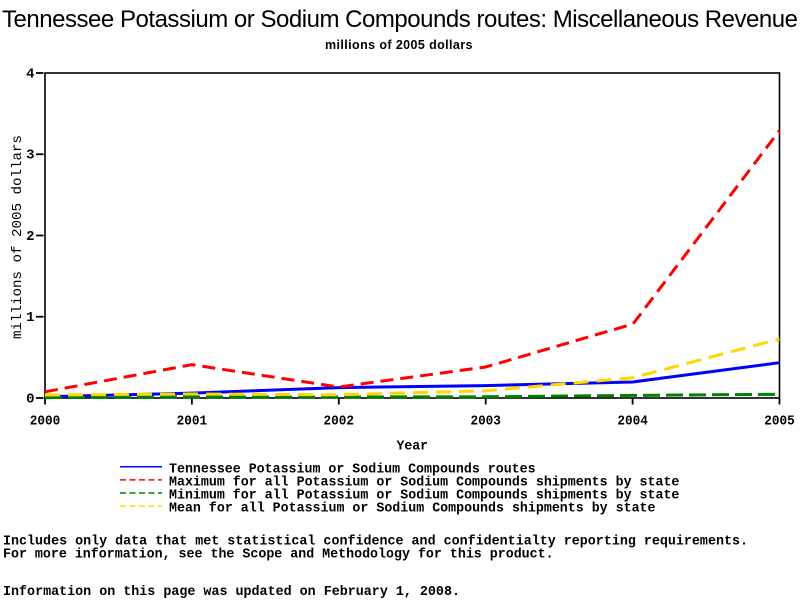 Image resolution: width=800 pixels, height=600 pixels. I want to click on svg-text: 2005, so click(779, 421).